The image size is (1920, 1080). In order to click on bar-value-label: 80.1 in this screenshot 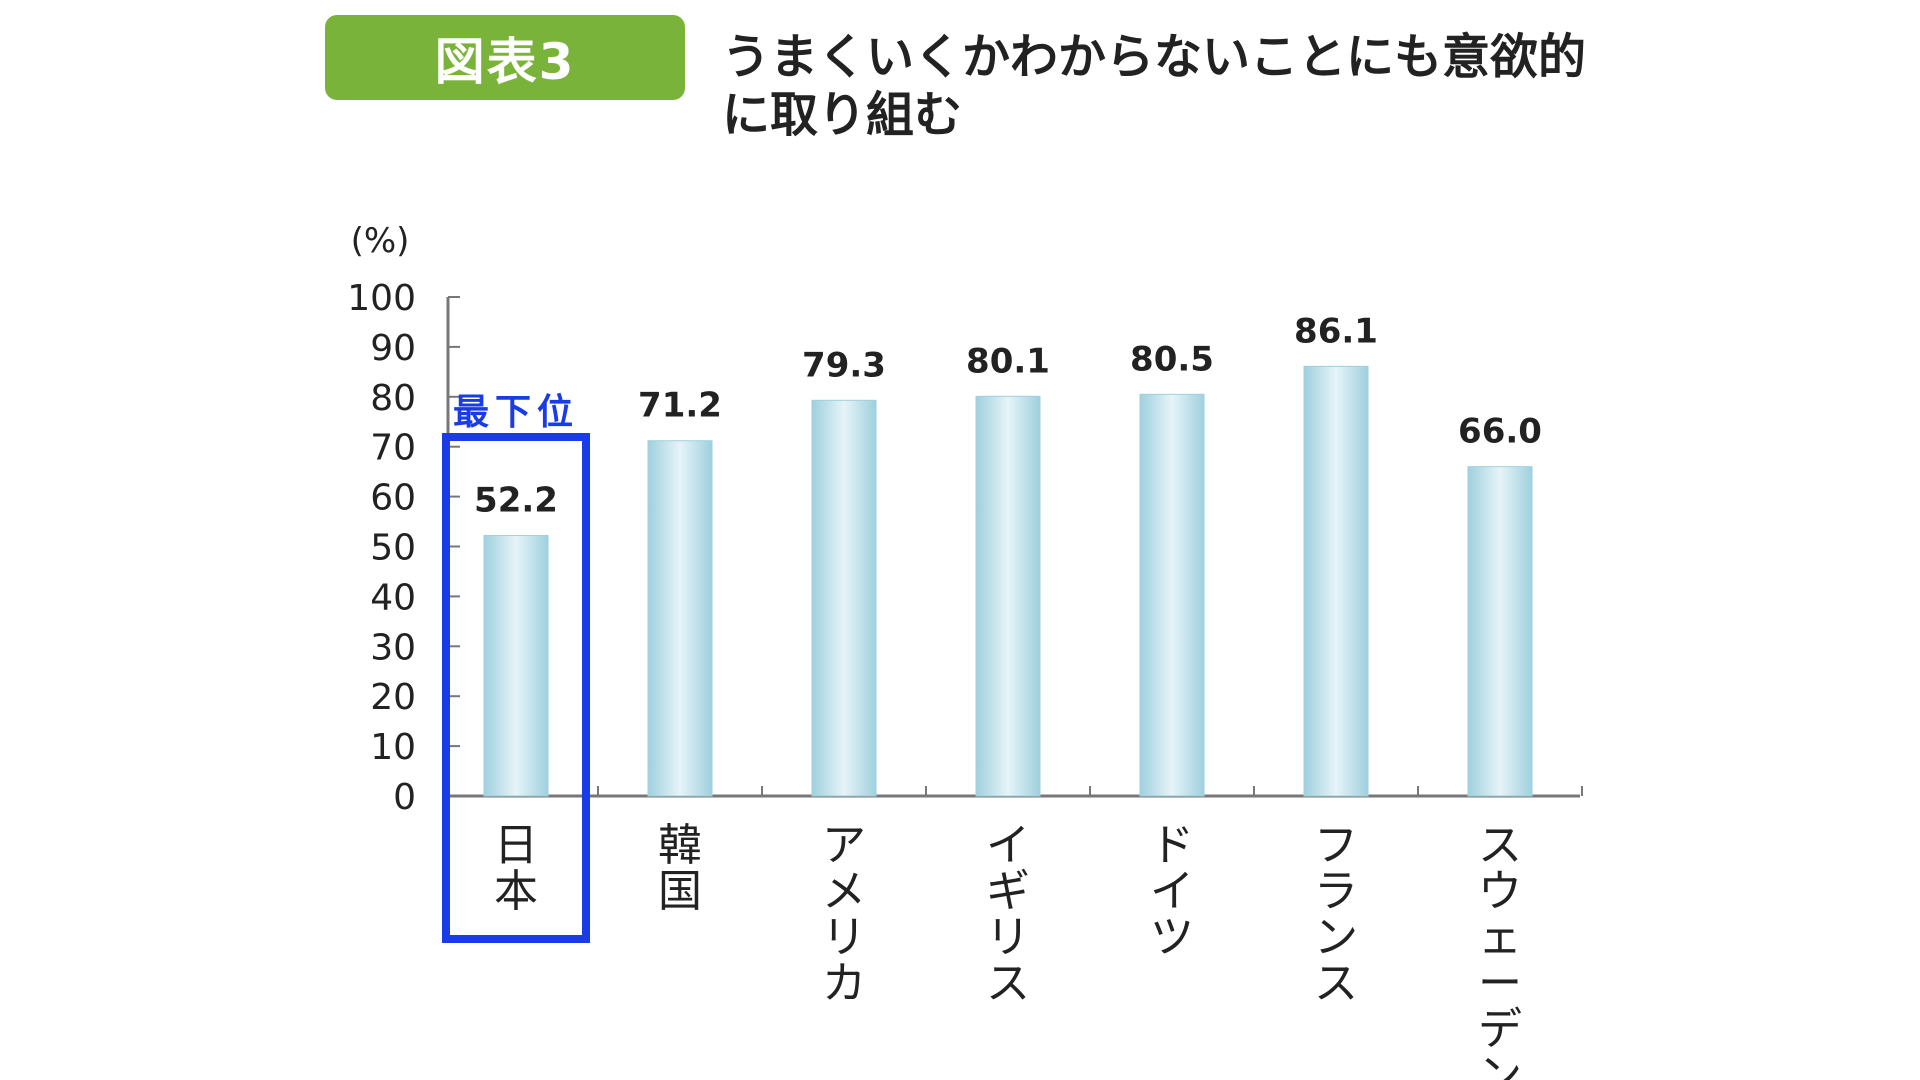, I will do `click(1008, 361)`.